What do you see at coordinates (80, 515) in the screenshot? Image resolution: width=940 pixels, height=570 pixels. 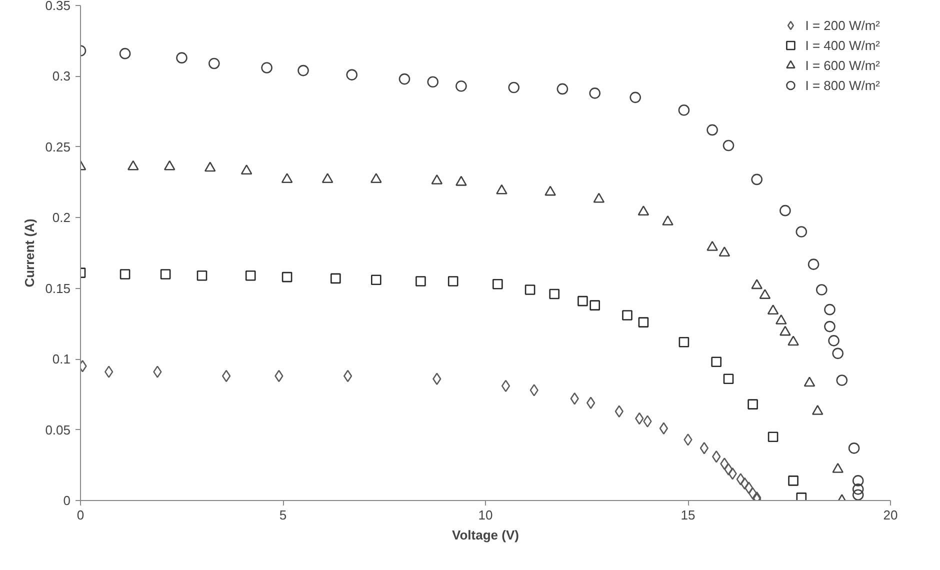 I see `x-tick-label: 0` at bounding box center [80, 515].